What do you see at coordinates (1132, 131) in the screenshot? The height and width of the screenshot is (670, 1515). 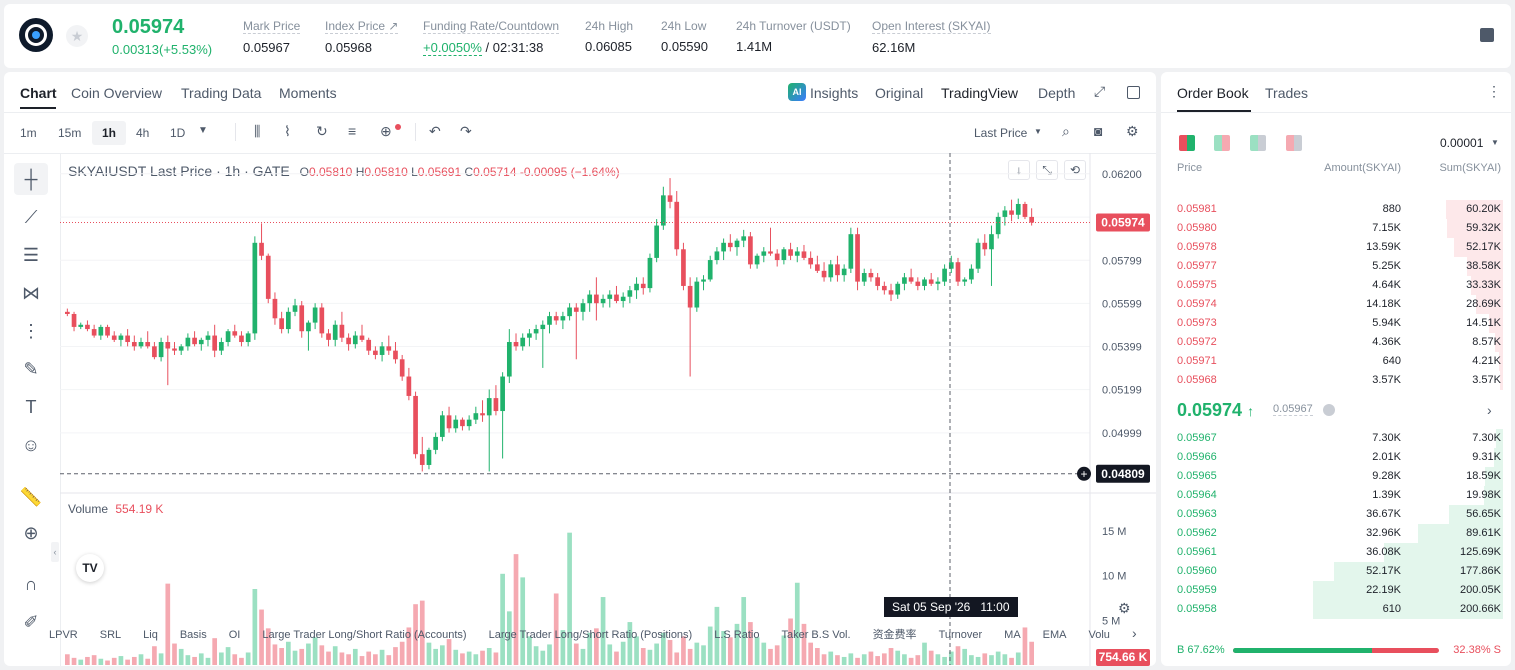 I see `settings-gear-icon: ⚙` at bounding box center [1132, 131].